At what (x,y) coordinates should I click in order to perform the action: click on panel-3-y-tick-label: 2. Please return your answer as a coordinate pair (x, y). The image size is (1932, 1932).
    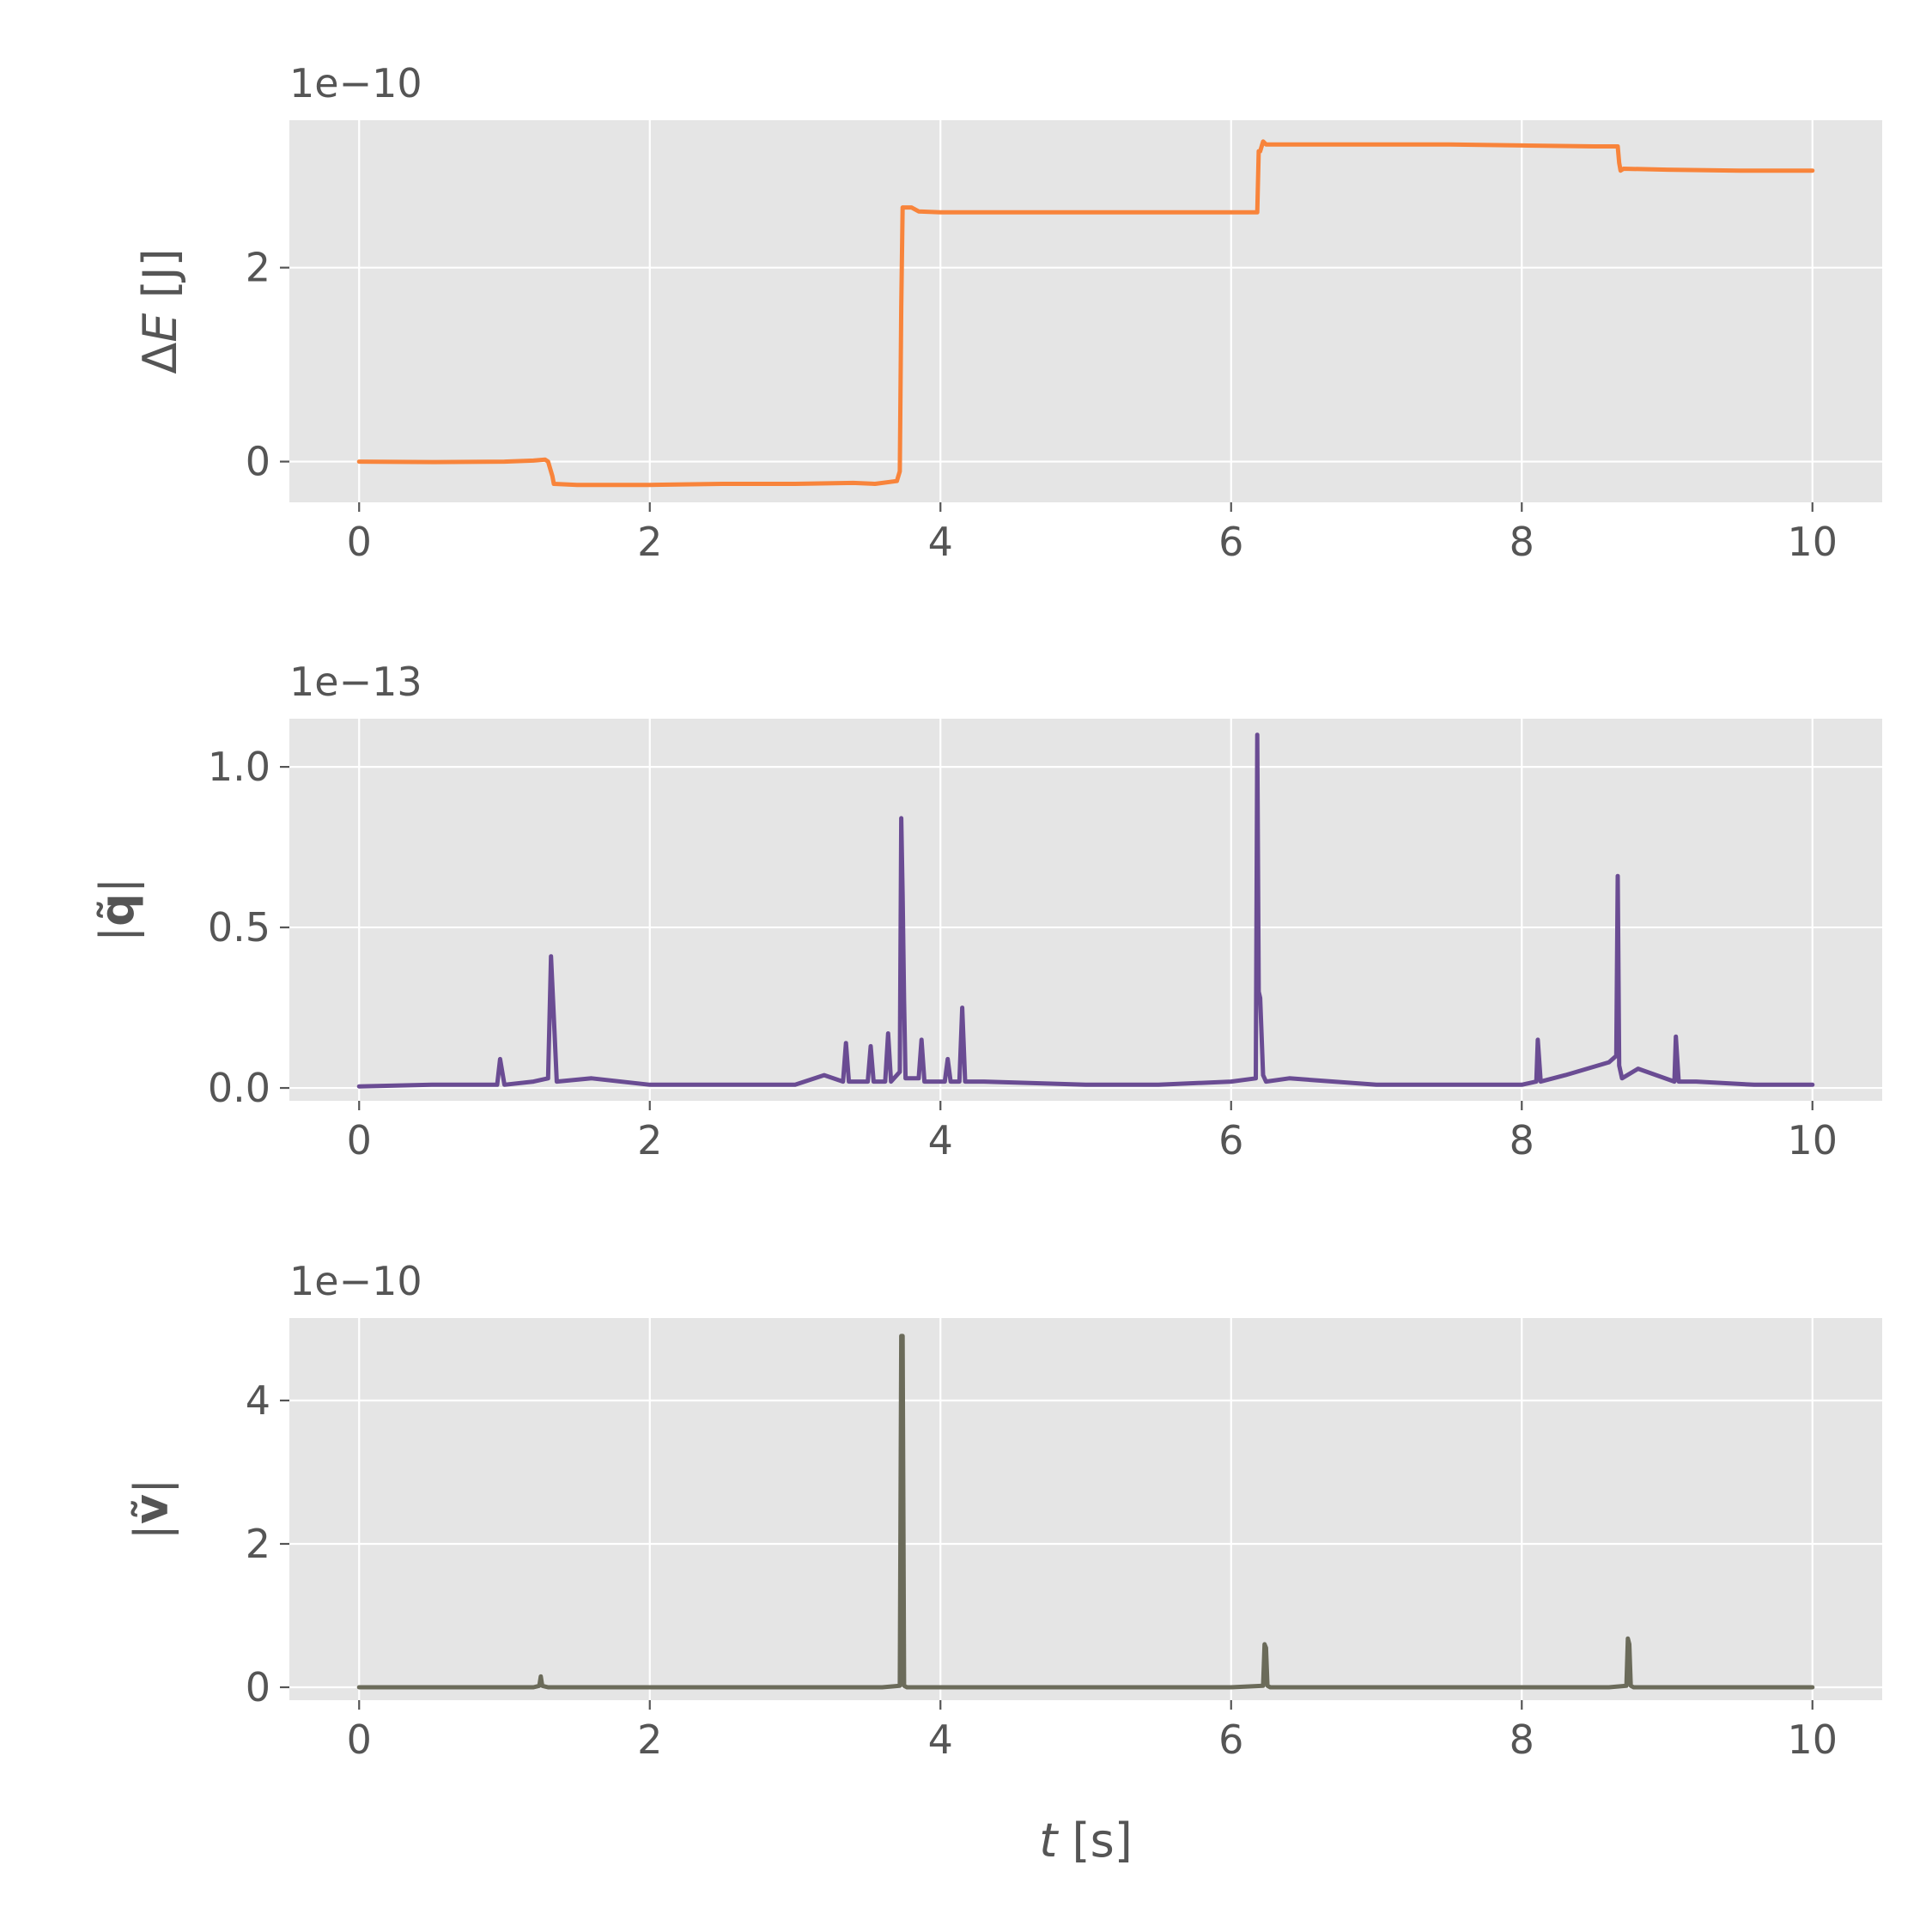
    Looking at the image, I should click on (258, 1544).